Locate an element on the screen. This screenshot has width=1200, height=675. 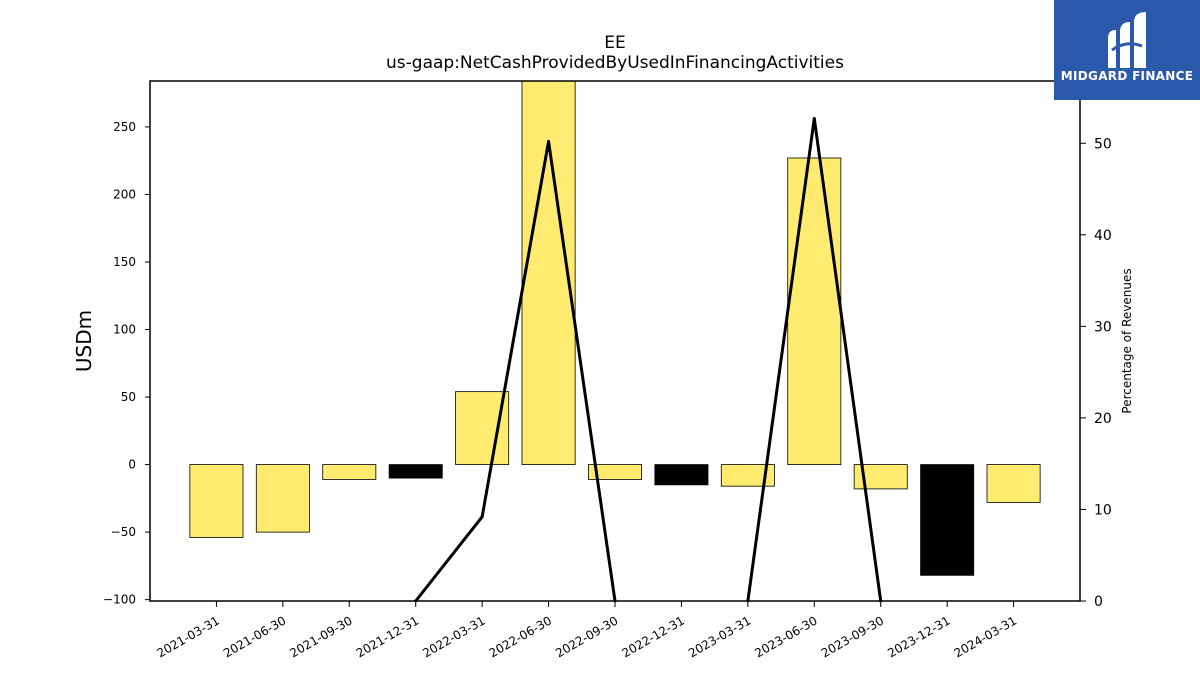
left-tick-label: 50 is located at coordinates (128, 397).